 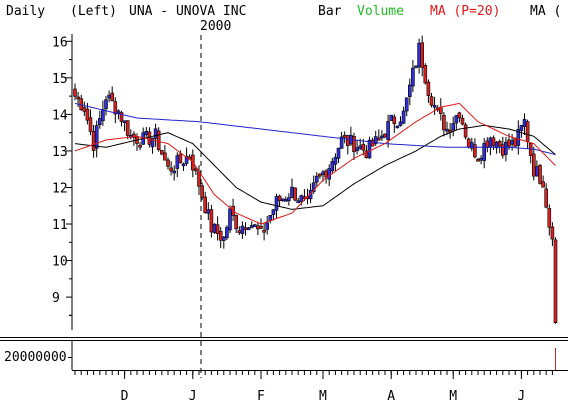 I want to click on scale-label: (Left), so click(x=93, y=11).